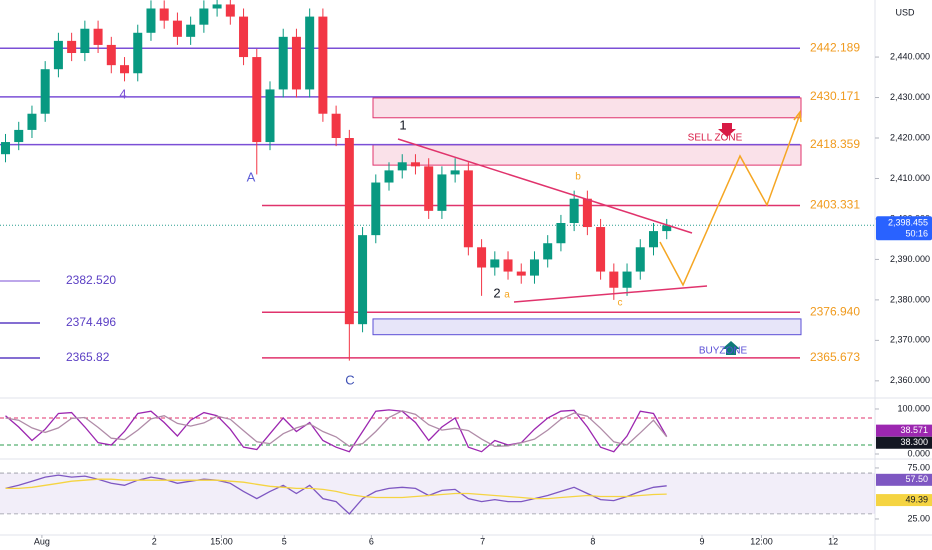  Describe the element at coordinates (723, 351) in the screenshot. I see `zone-label: BUYZONE` at that location.